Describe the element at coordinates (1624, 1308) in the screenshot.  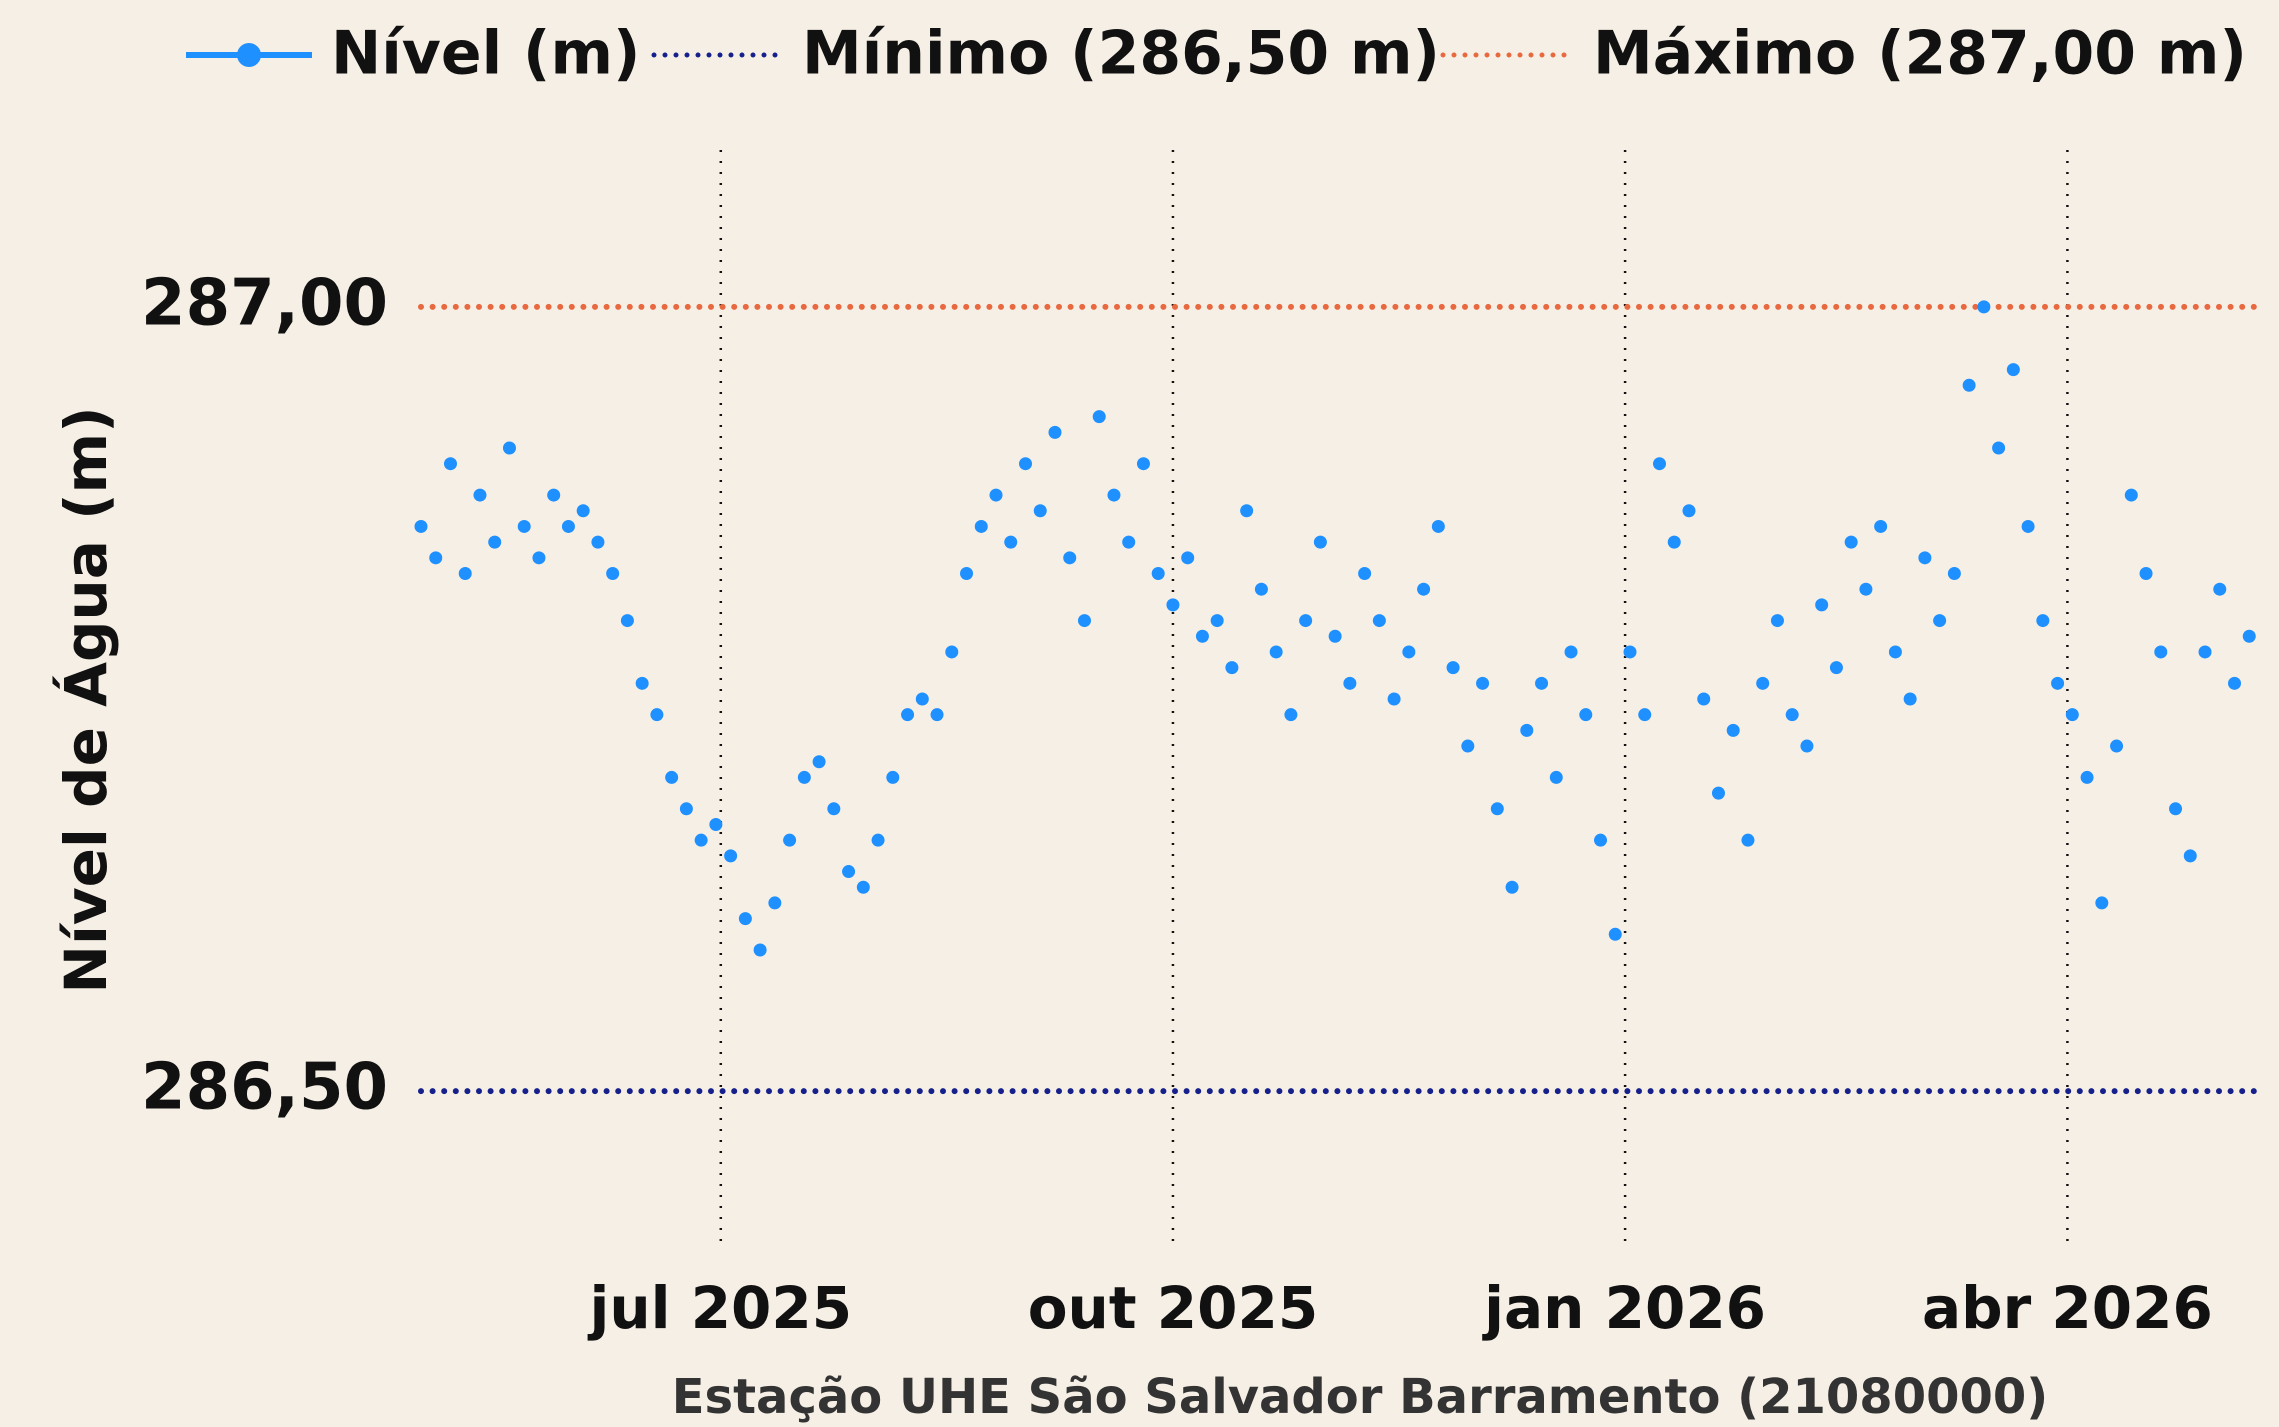
I see `x-tick-label: jan 2026` at that location.